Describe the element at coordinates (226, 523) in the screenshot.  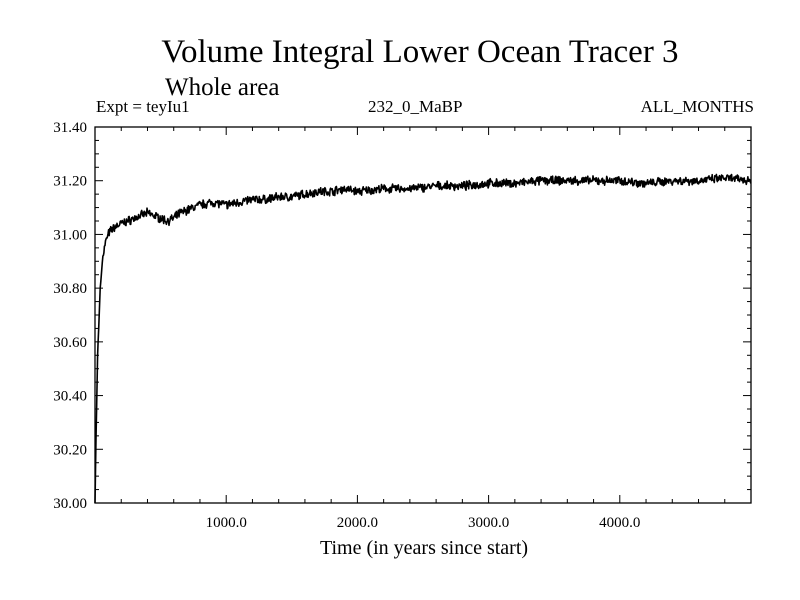
I see `x-tick-label: 1000.0` at that location.